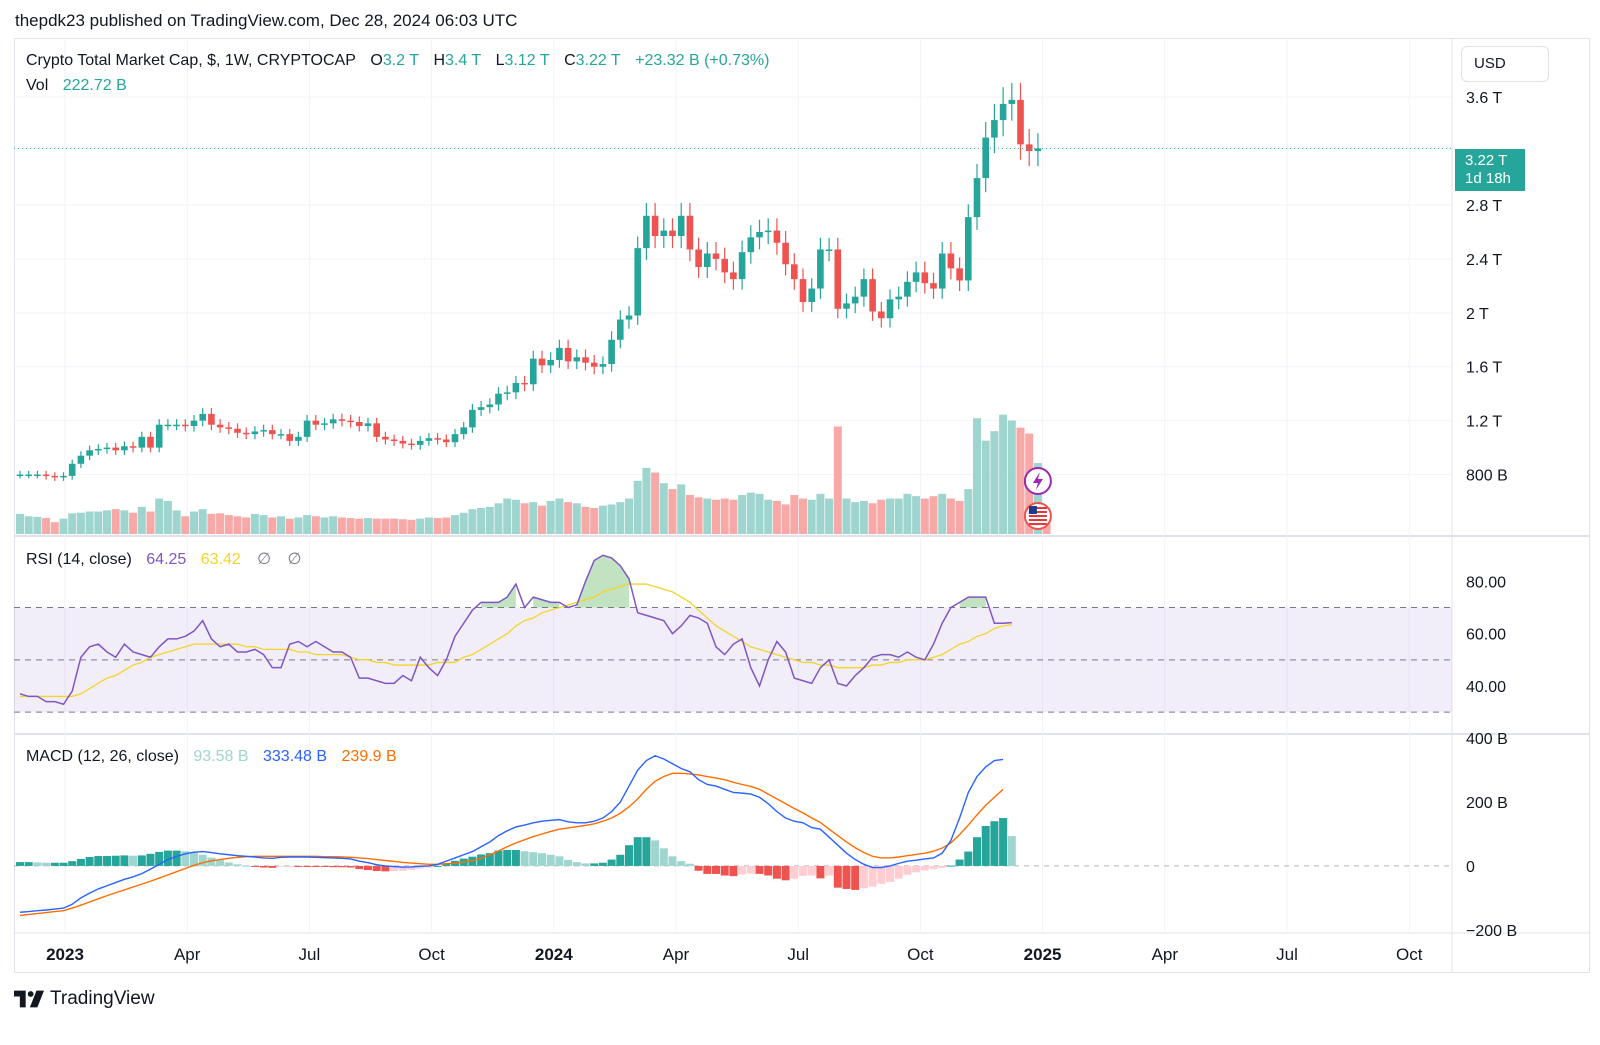 The width and height of the screenshot is (1600, 1045). I want to click on rsi-value: 64.25, so click(166, 559).